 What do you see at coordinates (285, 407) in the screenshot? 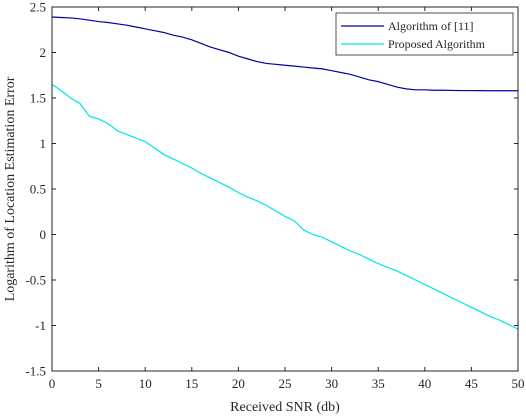
I see `x-axis-label: Received SNR (db)` at bounding box center [285, 407].